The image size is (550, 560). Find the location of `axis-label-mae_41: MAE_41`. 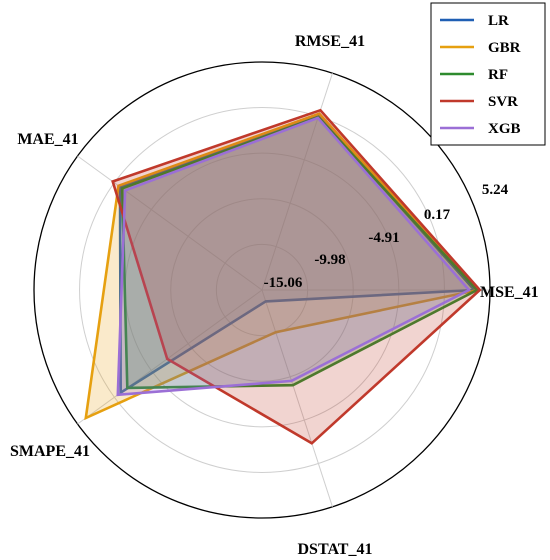

axis-label-mae_41: MAE_41 is located at coordinates (47, 139).